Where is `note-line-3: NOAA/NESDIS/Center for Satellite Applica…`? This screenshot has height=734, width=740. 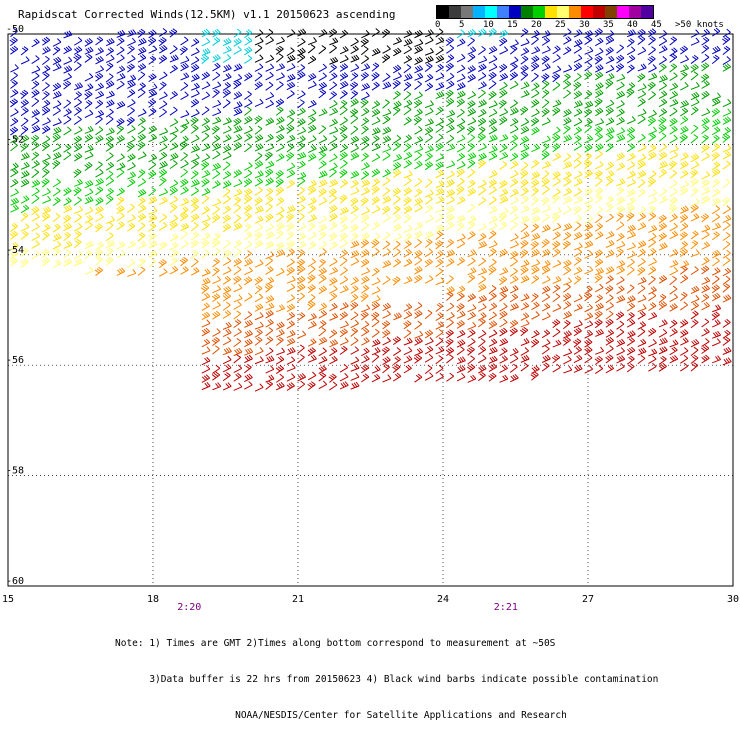
note-line-3: NOAA/NESDIS/Center for Satellite Applica… is located at coordinates (386, 716).